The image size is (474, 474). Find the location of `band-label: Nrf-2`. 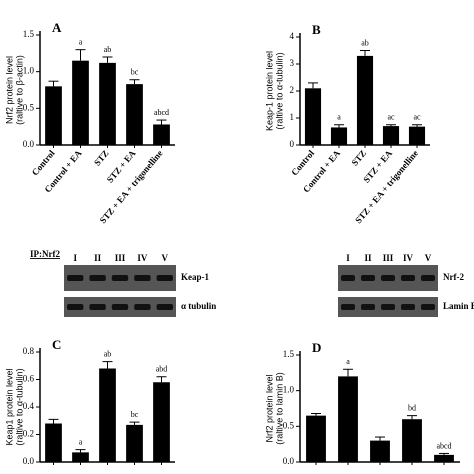

band-label: Nrf-2 is located at coordinates (453, 277).